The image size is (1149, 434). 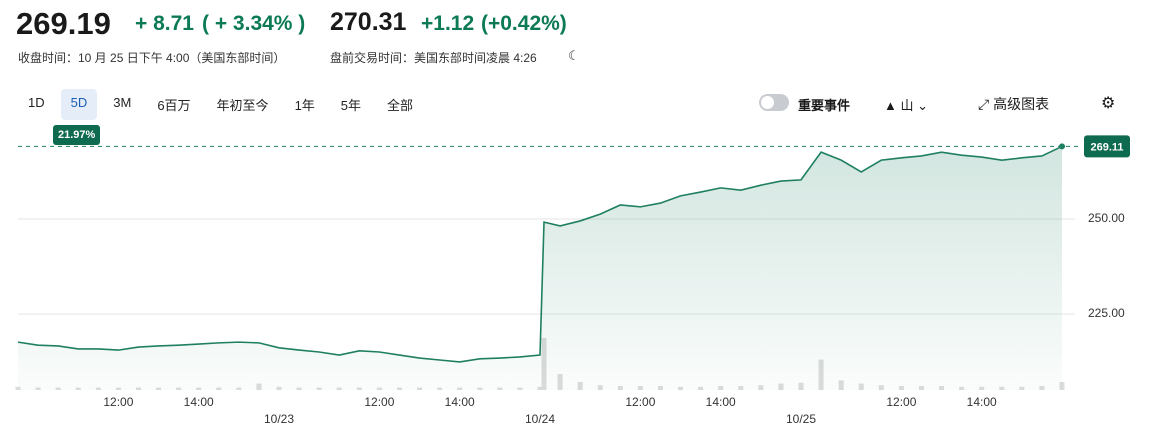 What do you see at coordinates (801, 419) in the screenshot?
I see `x-date-label: 10/25` at bounding box center [801, 419].